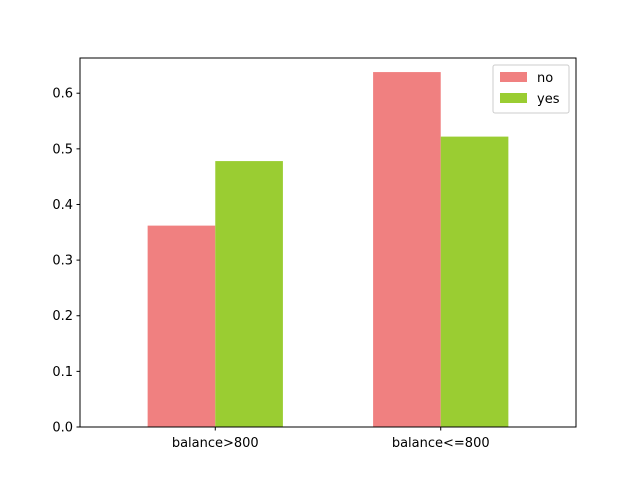 This screenshot has height=480, width=640. What do you see at coordinates (548, 99) in the screenshot?
I see `legend-label-yes: yes` at bounding box center [548, 99].